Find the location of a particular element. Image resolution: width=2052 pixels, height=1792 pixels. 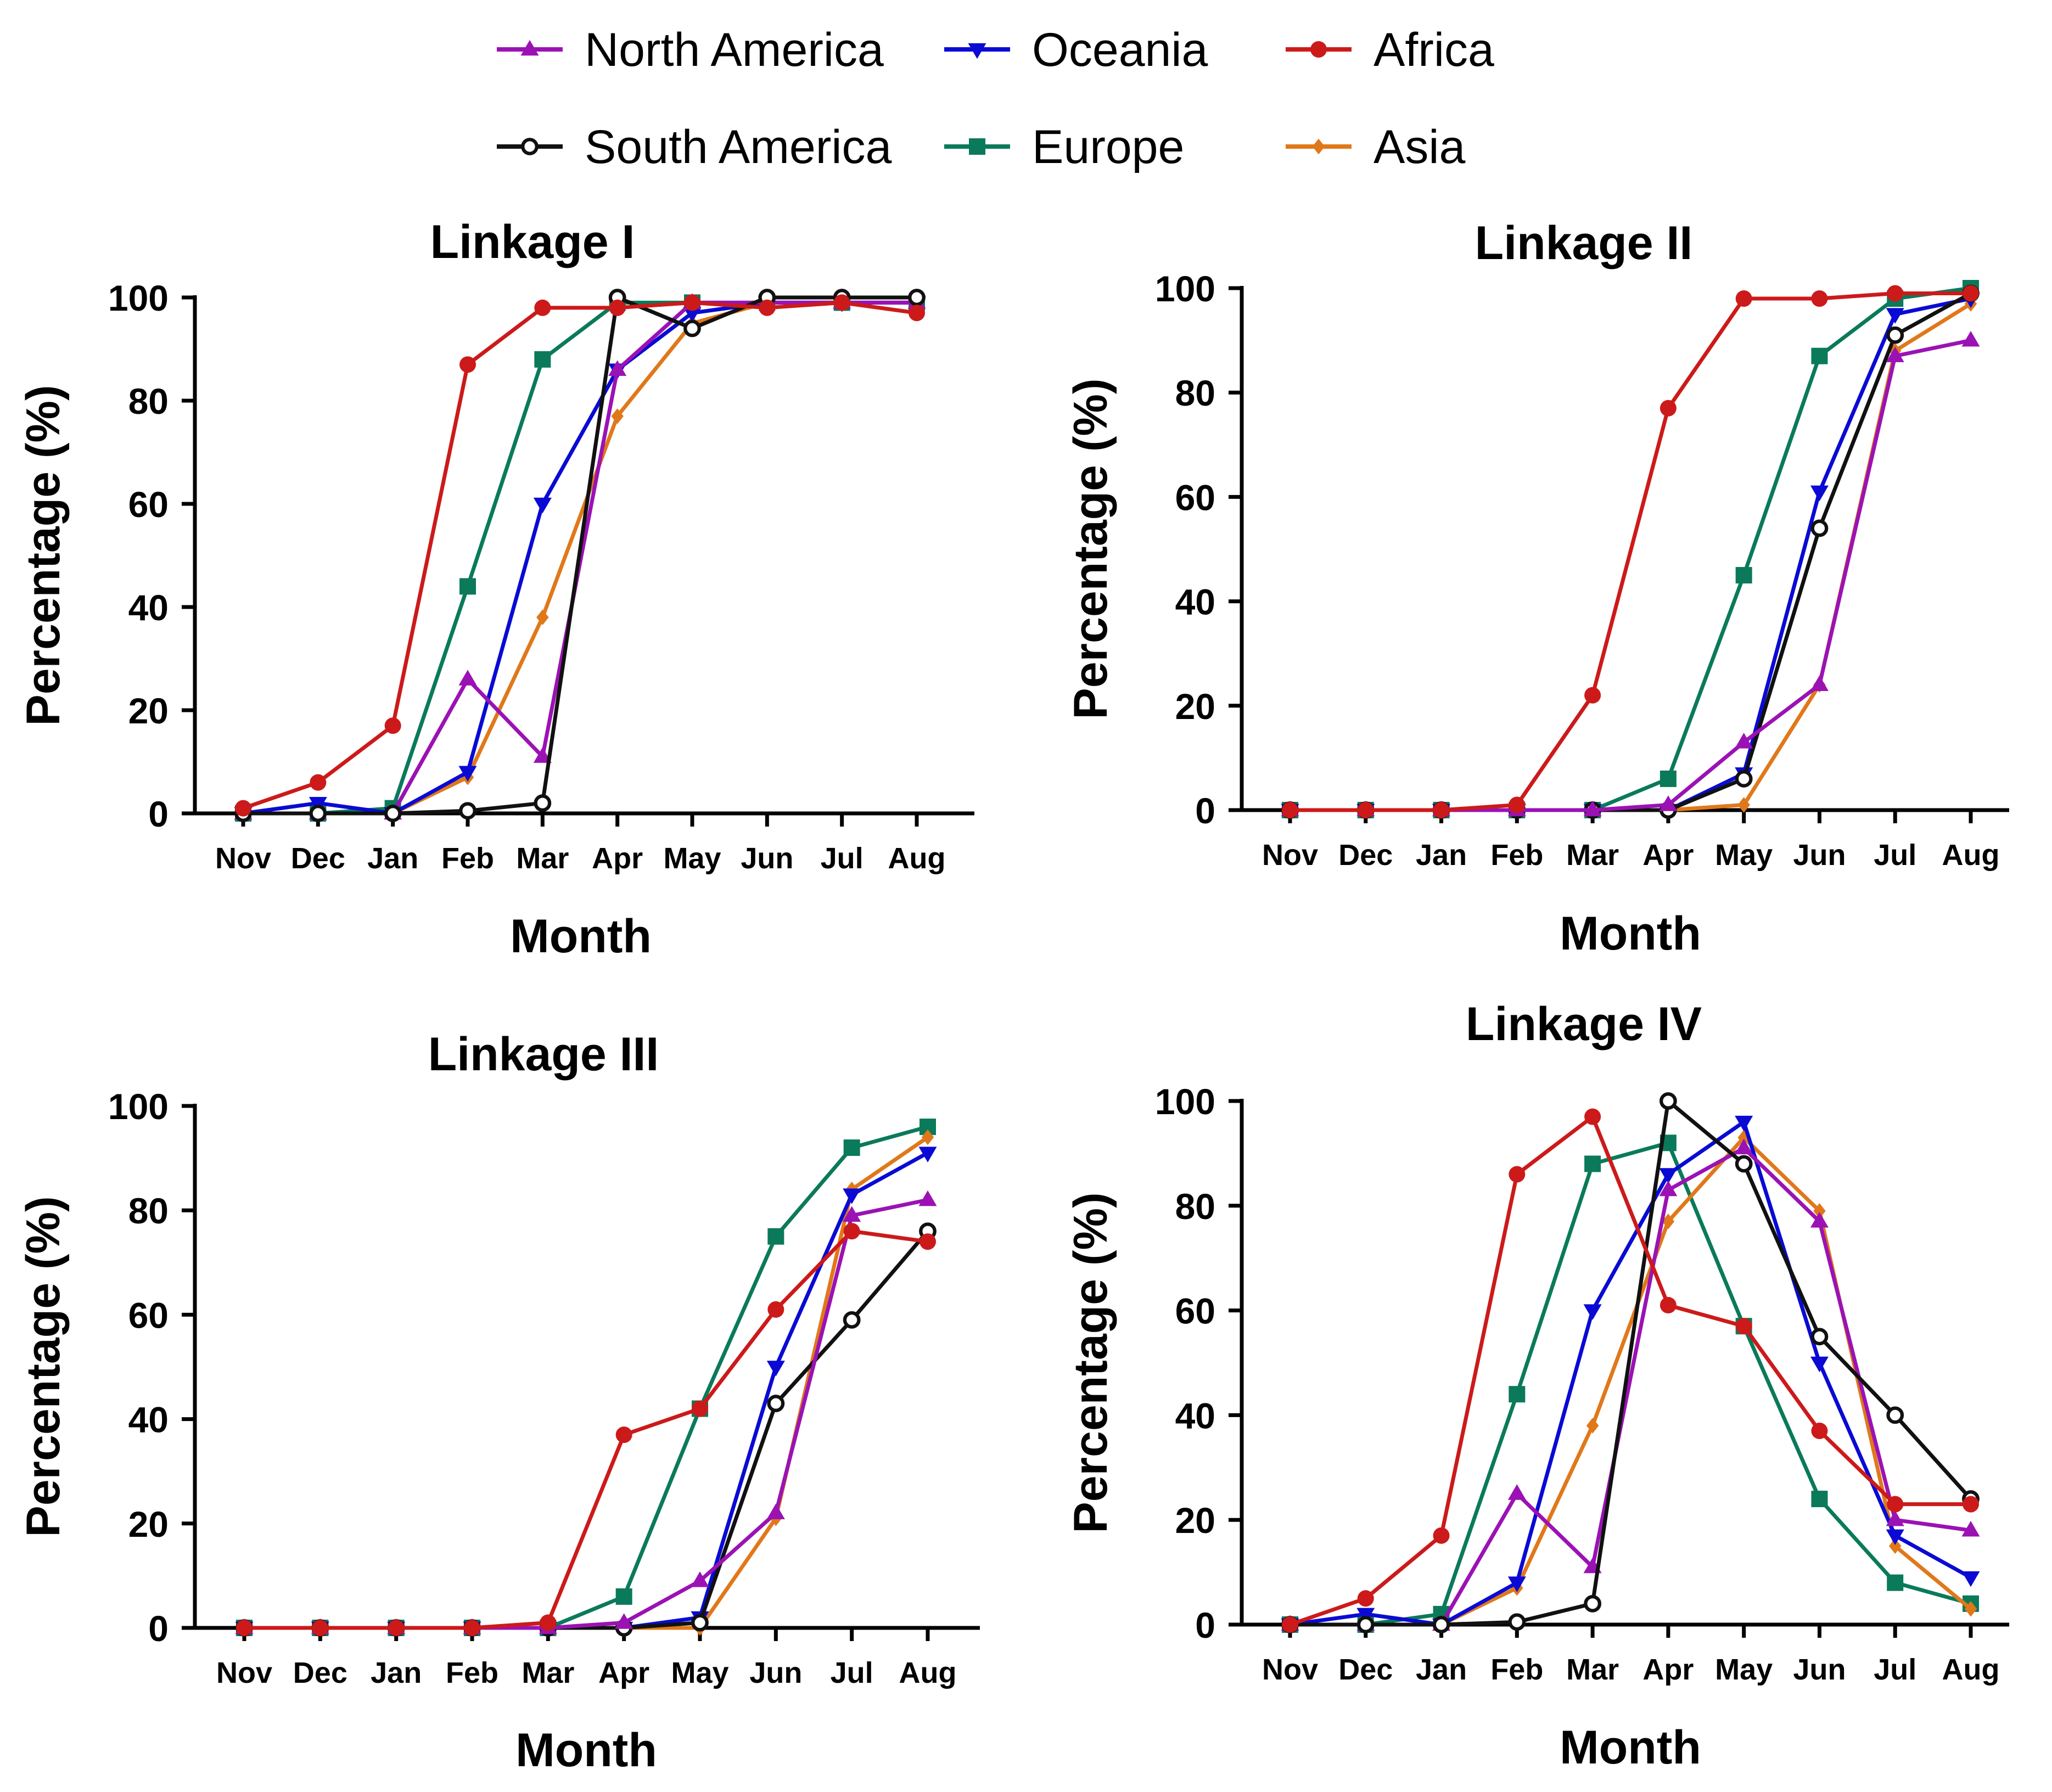

series-line-south-america is located at coordinates (1631, 1363).